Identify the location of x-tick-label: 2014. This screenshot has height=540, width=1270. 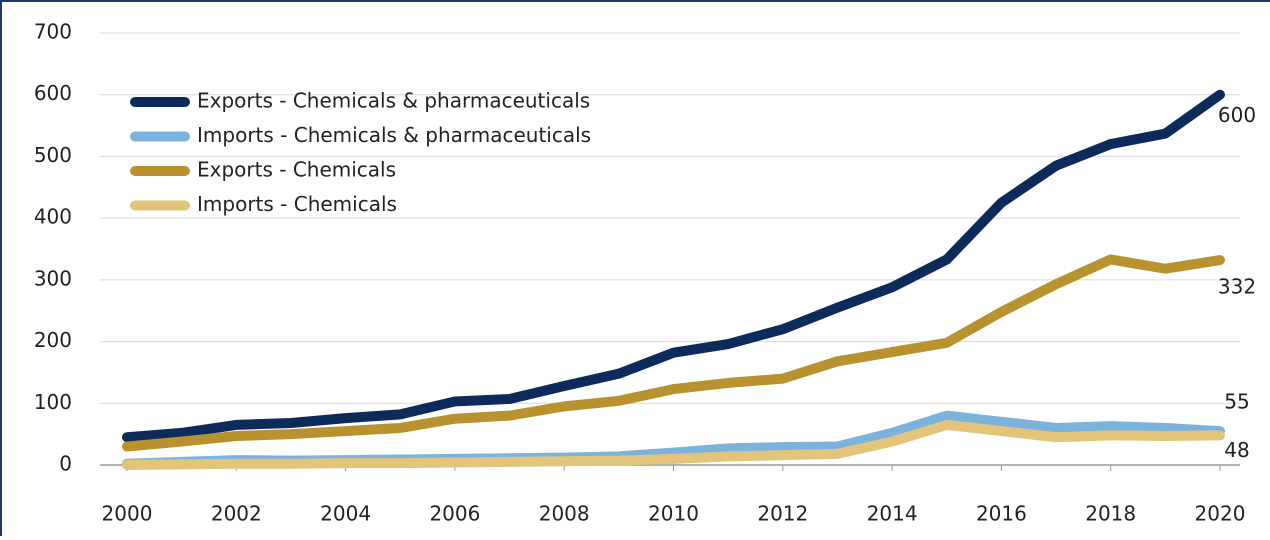
(892, 514).